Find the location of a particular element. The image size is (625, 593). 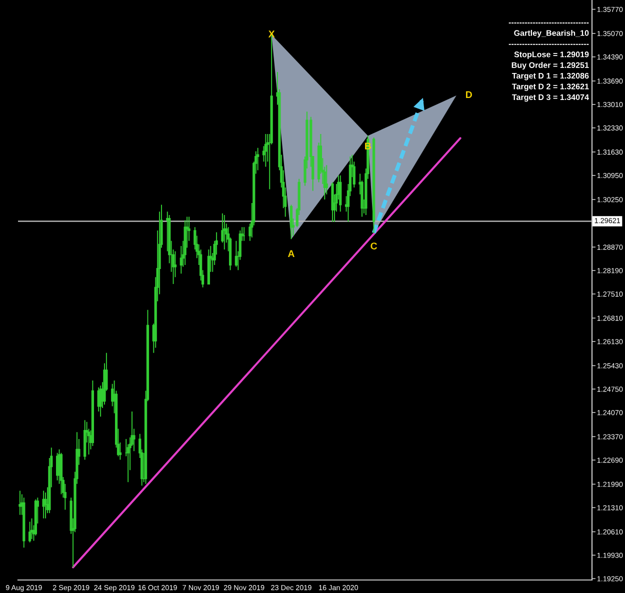

annotation: A is located at coordinates (291, 253).